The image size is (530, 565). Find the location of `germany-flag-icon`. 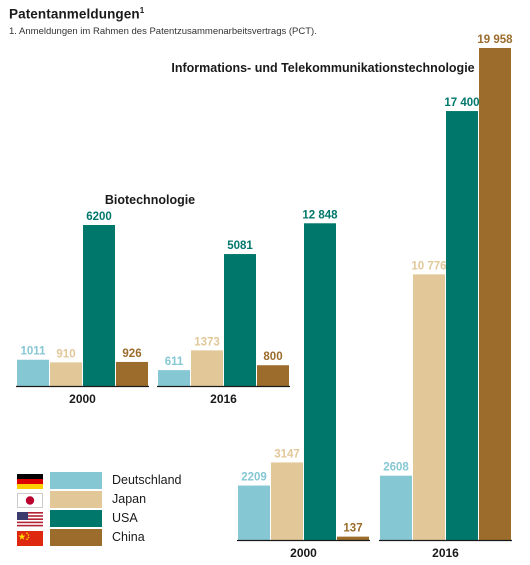

germany-flag-icon is located at coordinates (30, 481).